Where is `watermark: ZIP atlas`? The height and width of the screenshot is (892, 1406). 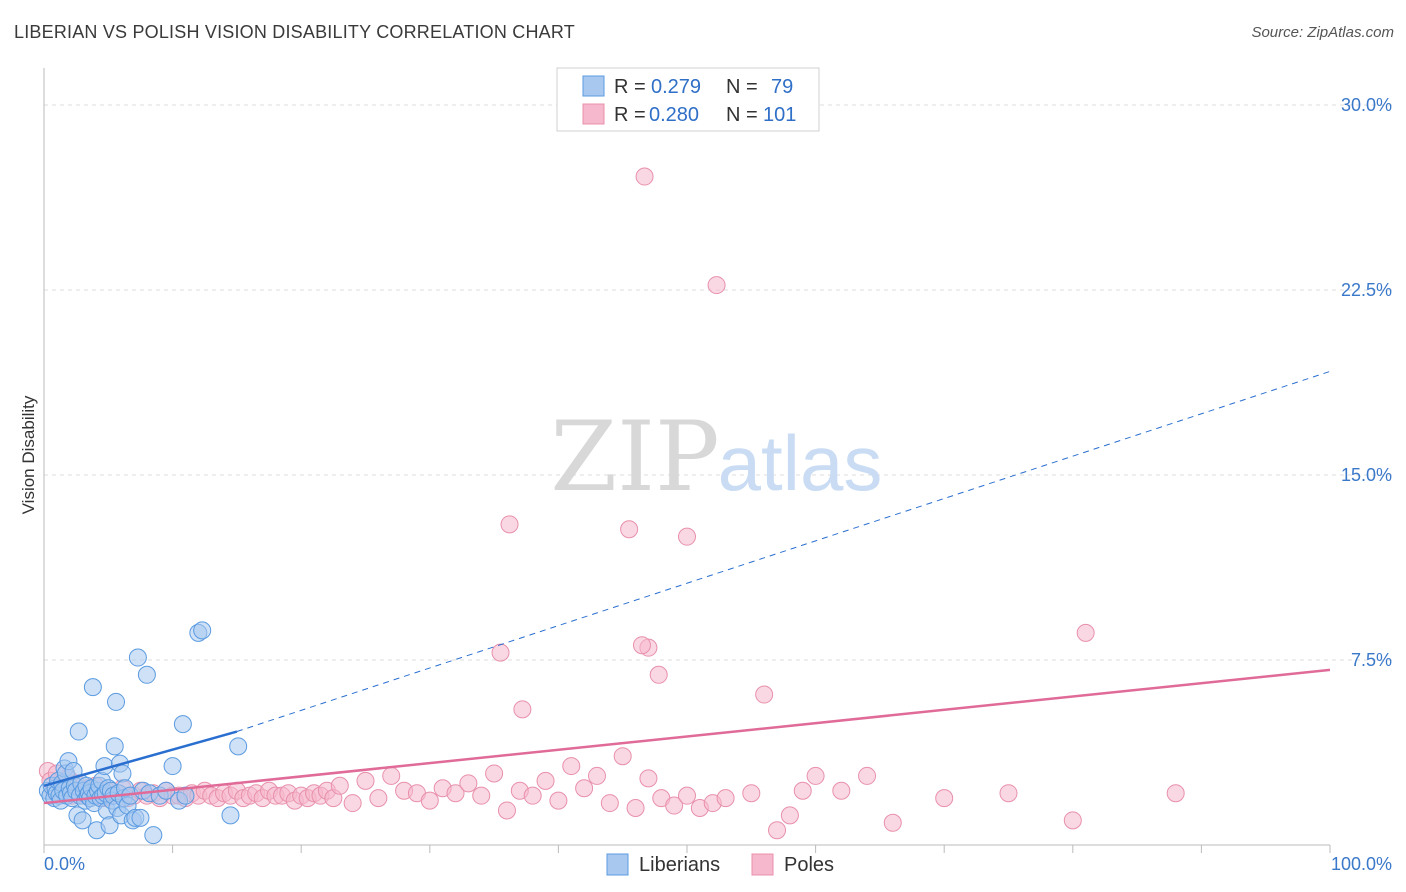 watermark: ZIP atlas is located at coordinates (716, 457).